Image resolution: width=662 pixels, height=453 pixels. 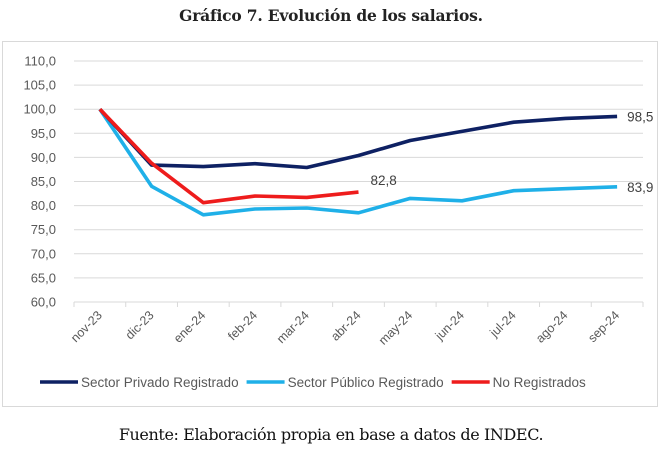 What do you see at coordinates (242, 325) in the screenshot?
I see `x-tick-label: feb-24` at bounding box center [242, 325].